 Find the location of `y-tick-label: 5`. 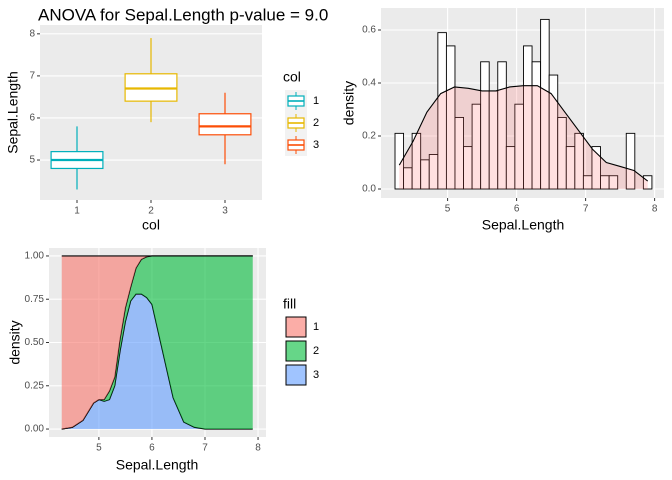

y-tick-label: 5 is located at coordinates (32, 160).